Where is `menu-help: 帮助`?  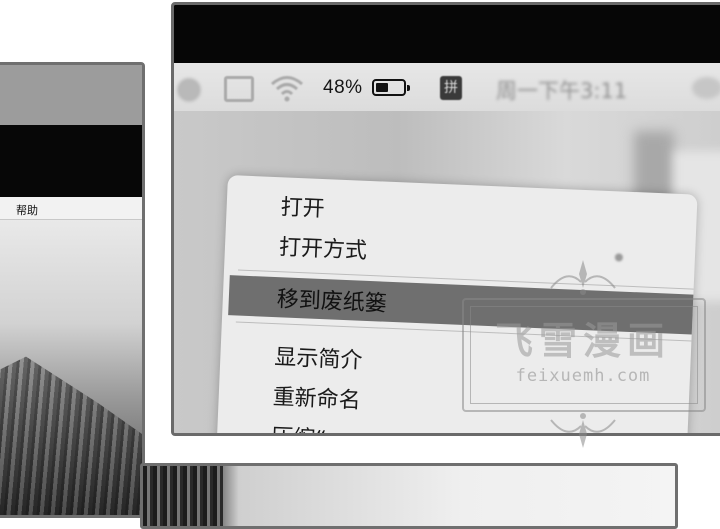
menu-help: 帮助 is located at coordinates (27, 210).